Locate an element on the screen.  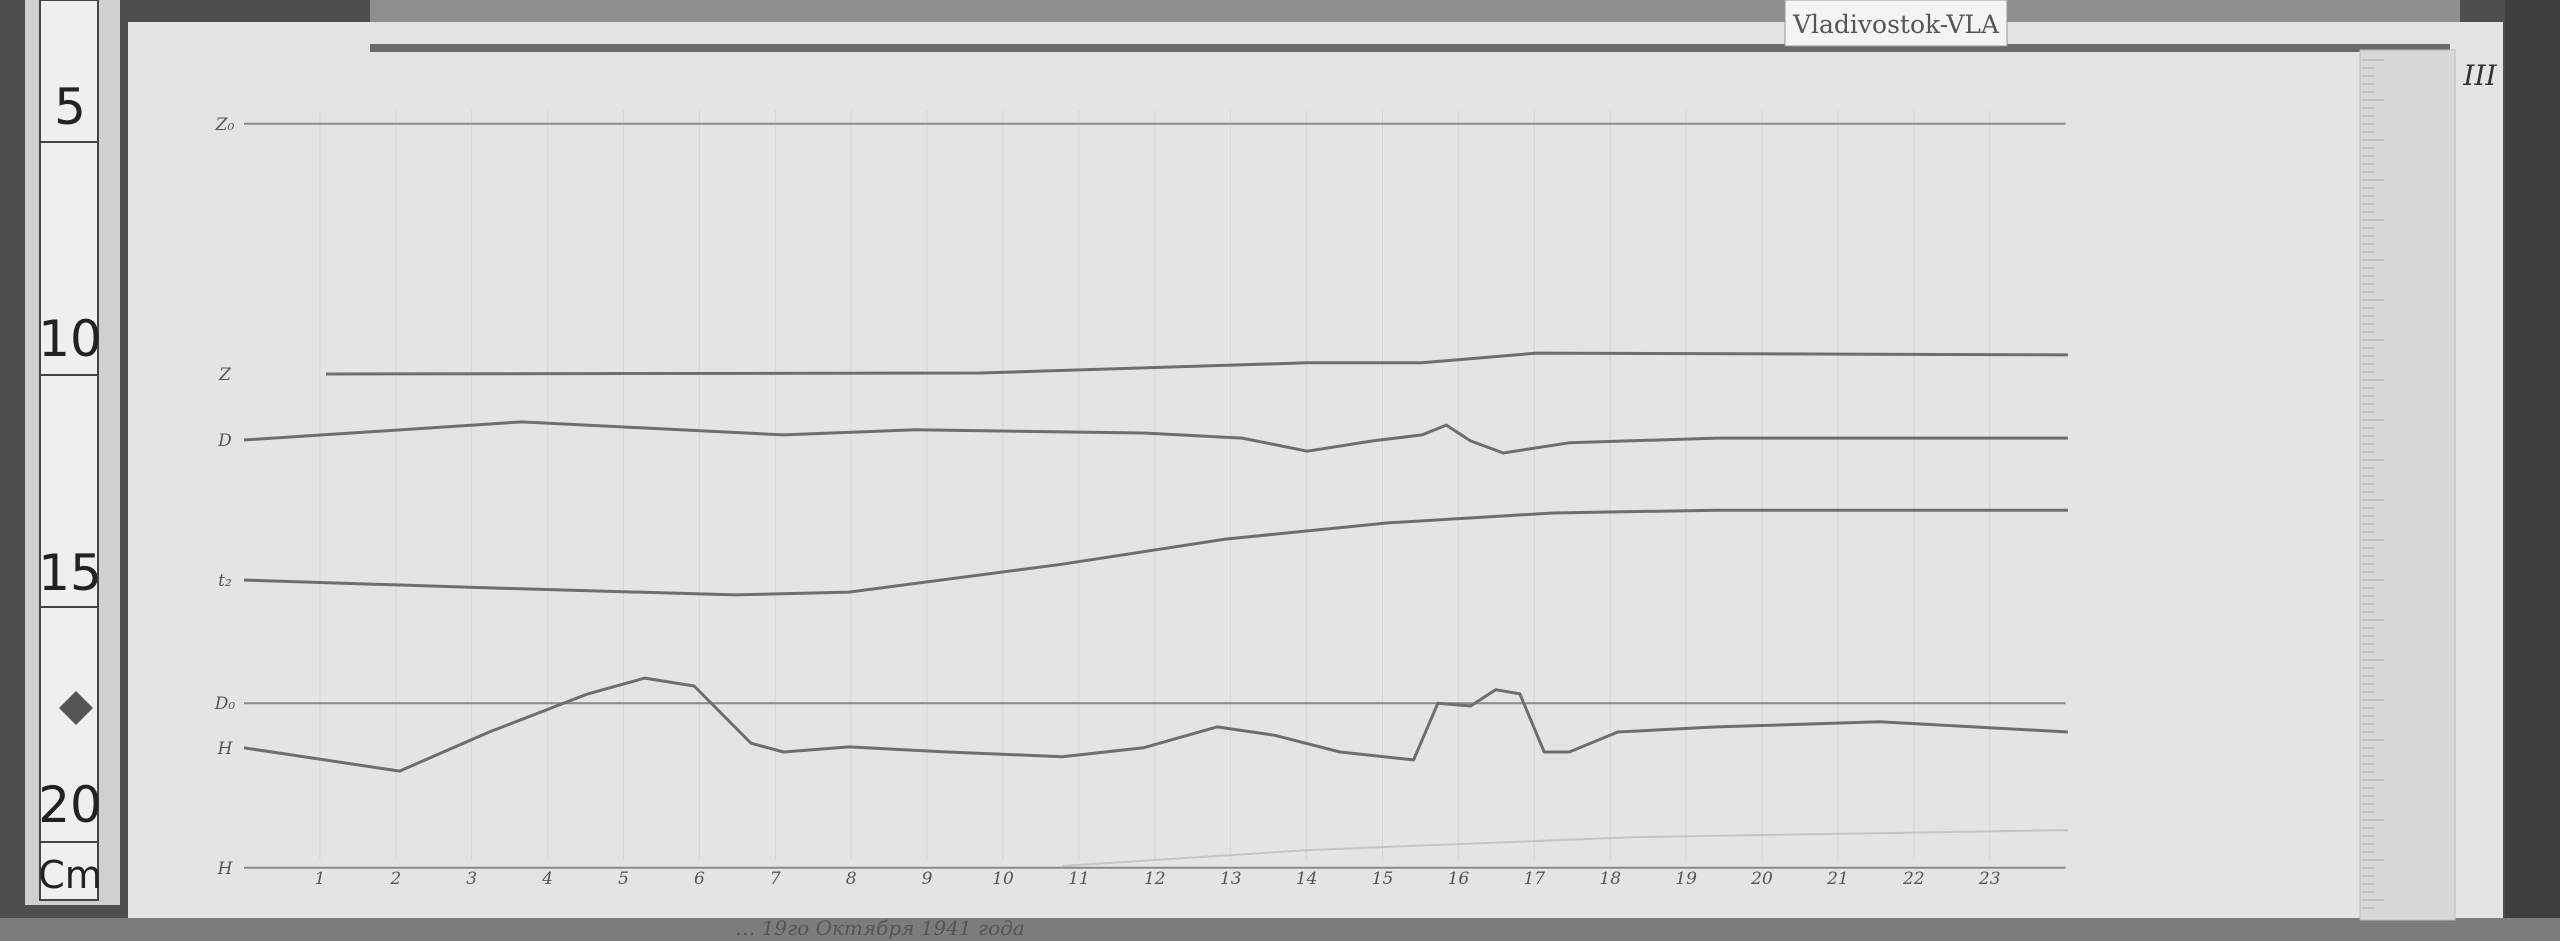
hour-tick-label: 20 is located at coordinates (1761, 879).